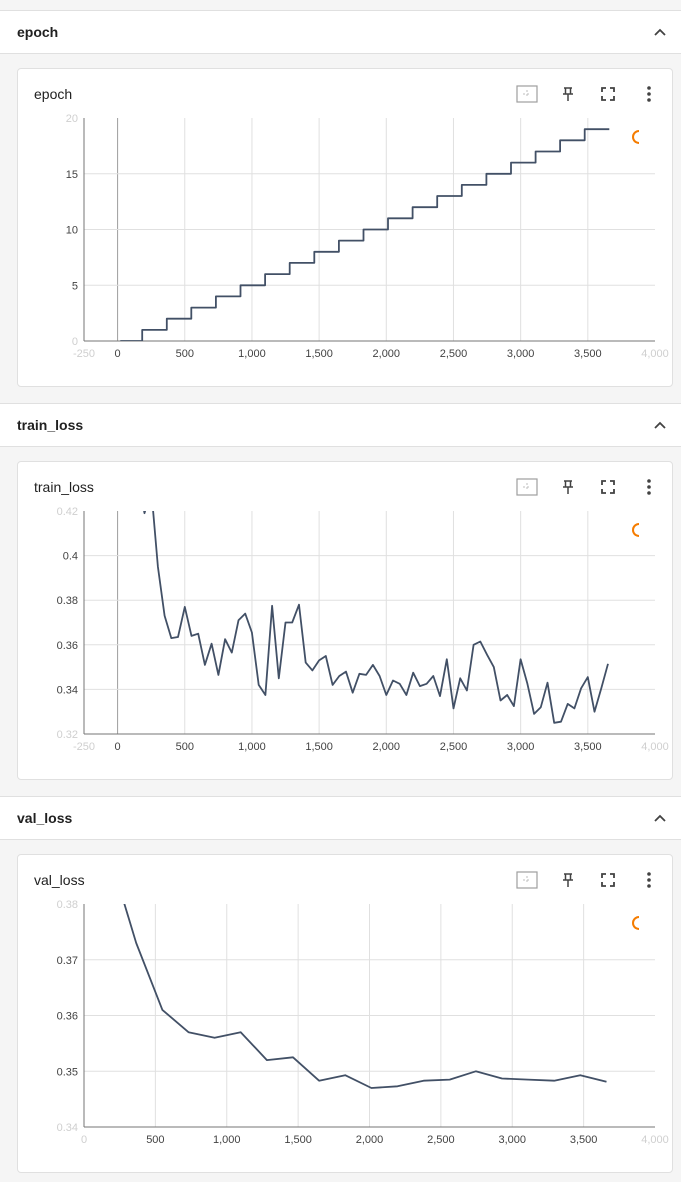 The width and height of the screenshot is (681, 1182). I want to click on y-tick-label: 20, so click(72, 119).